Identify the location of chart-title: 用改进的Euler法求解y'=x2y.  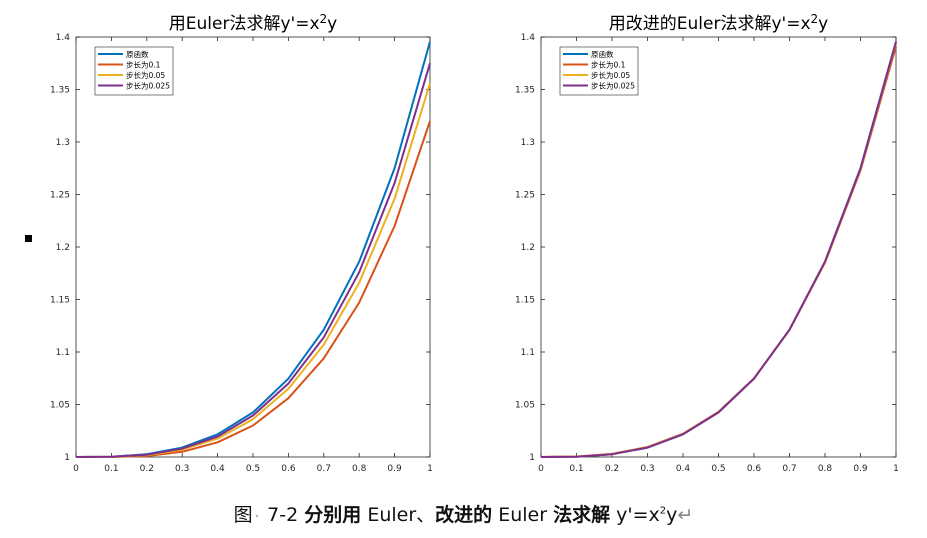
(718, 23).